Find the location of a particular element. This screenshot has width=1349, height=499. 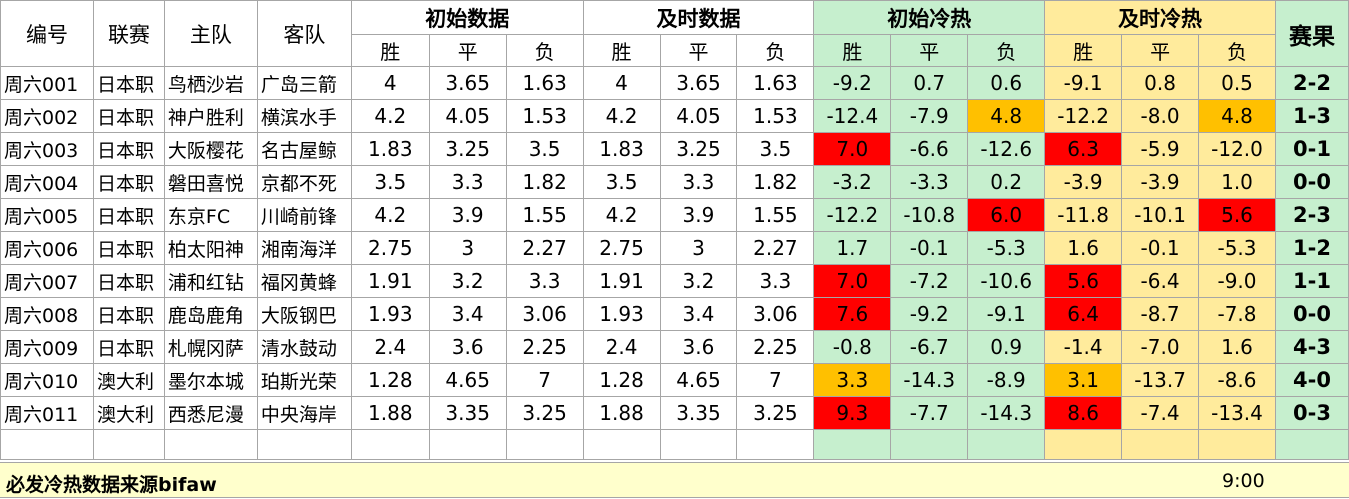

initial-odds-draw-cell: 3.65 is located at coordinates (467, 83).